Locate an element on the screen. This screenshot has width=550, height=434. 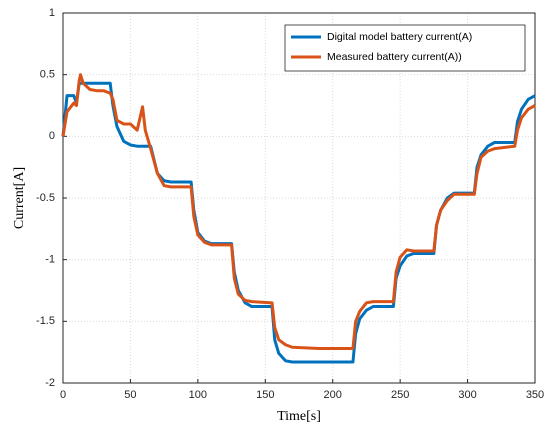
y-tick-label: 0 is located at coordinates (52, 136).